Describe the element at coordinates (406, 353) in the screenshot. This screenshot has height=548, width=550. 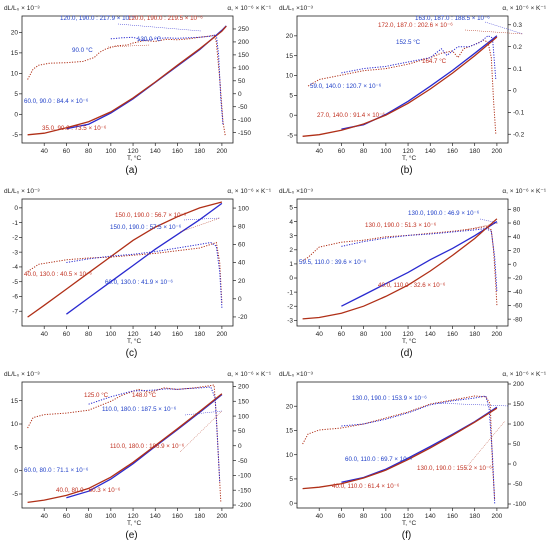
I see `panel-label: (d)` at that location.